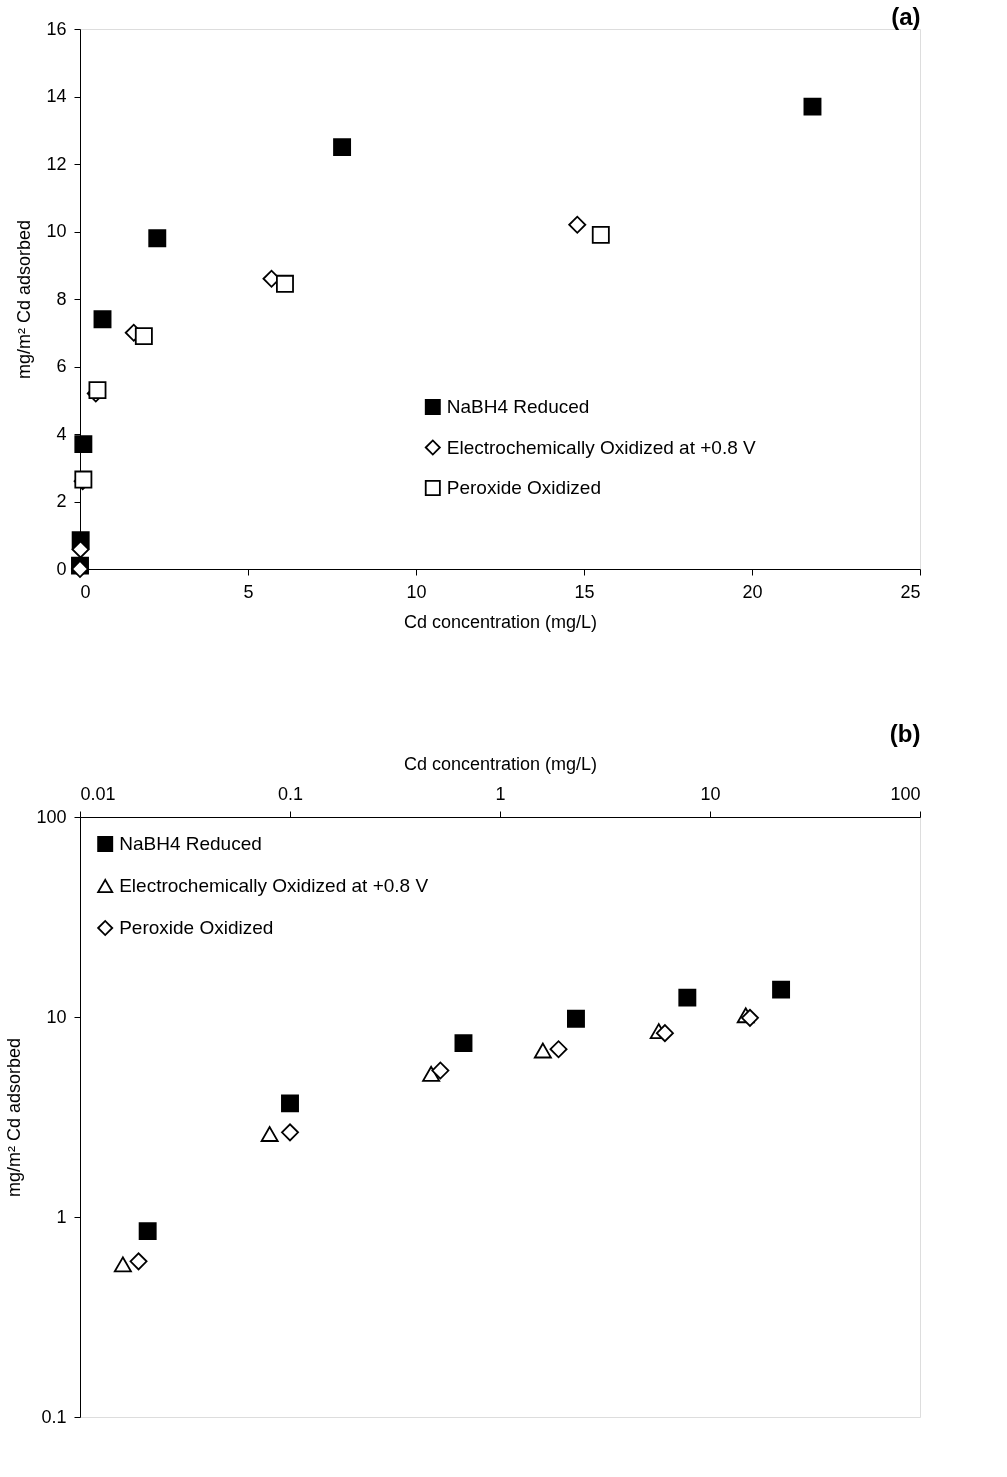  I want to click on chart-title: (a), so click(906, 16).